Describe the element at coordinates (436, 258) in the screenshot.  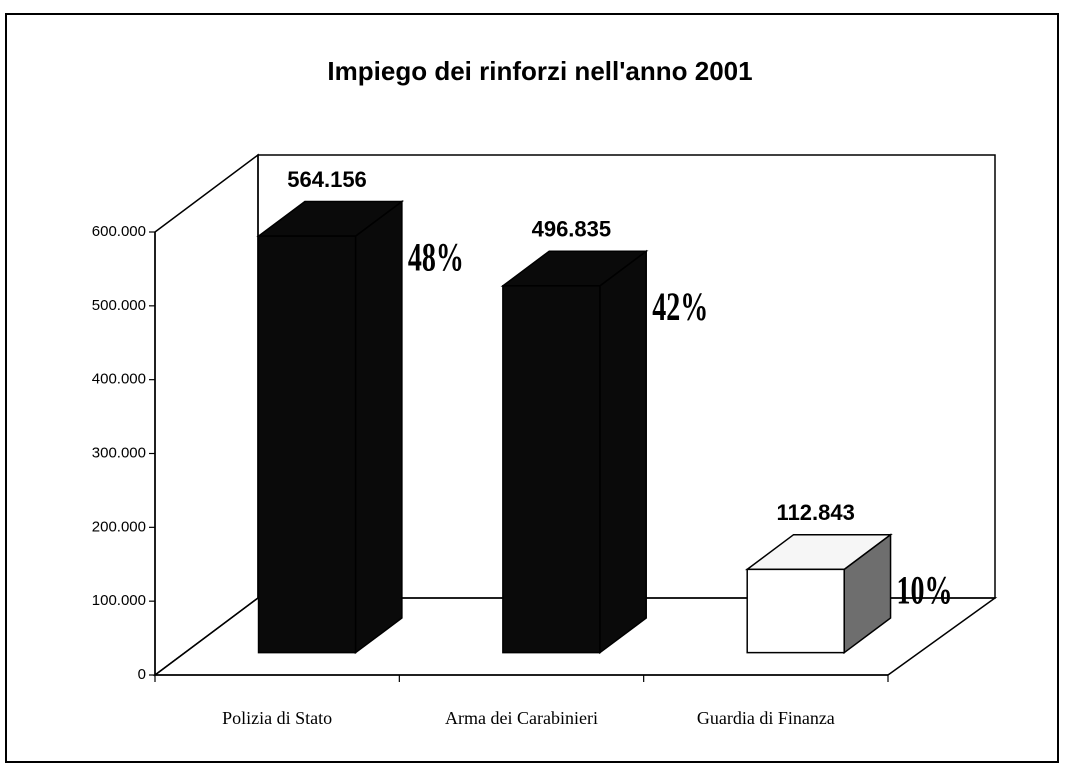
I see `percent-label: 48%` at that location.